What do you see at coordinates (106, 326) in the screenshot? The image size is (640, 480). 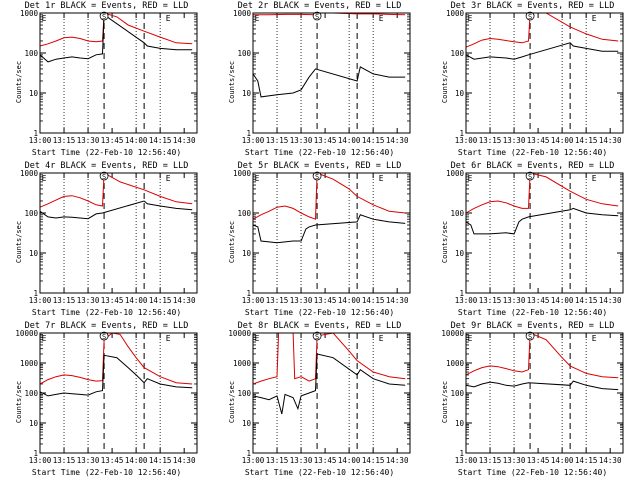 I see `chart-title: Det 7r BLACK = Events, RED = LLD` at bounding box center [106, 326].